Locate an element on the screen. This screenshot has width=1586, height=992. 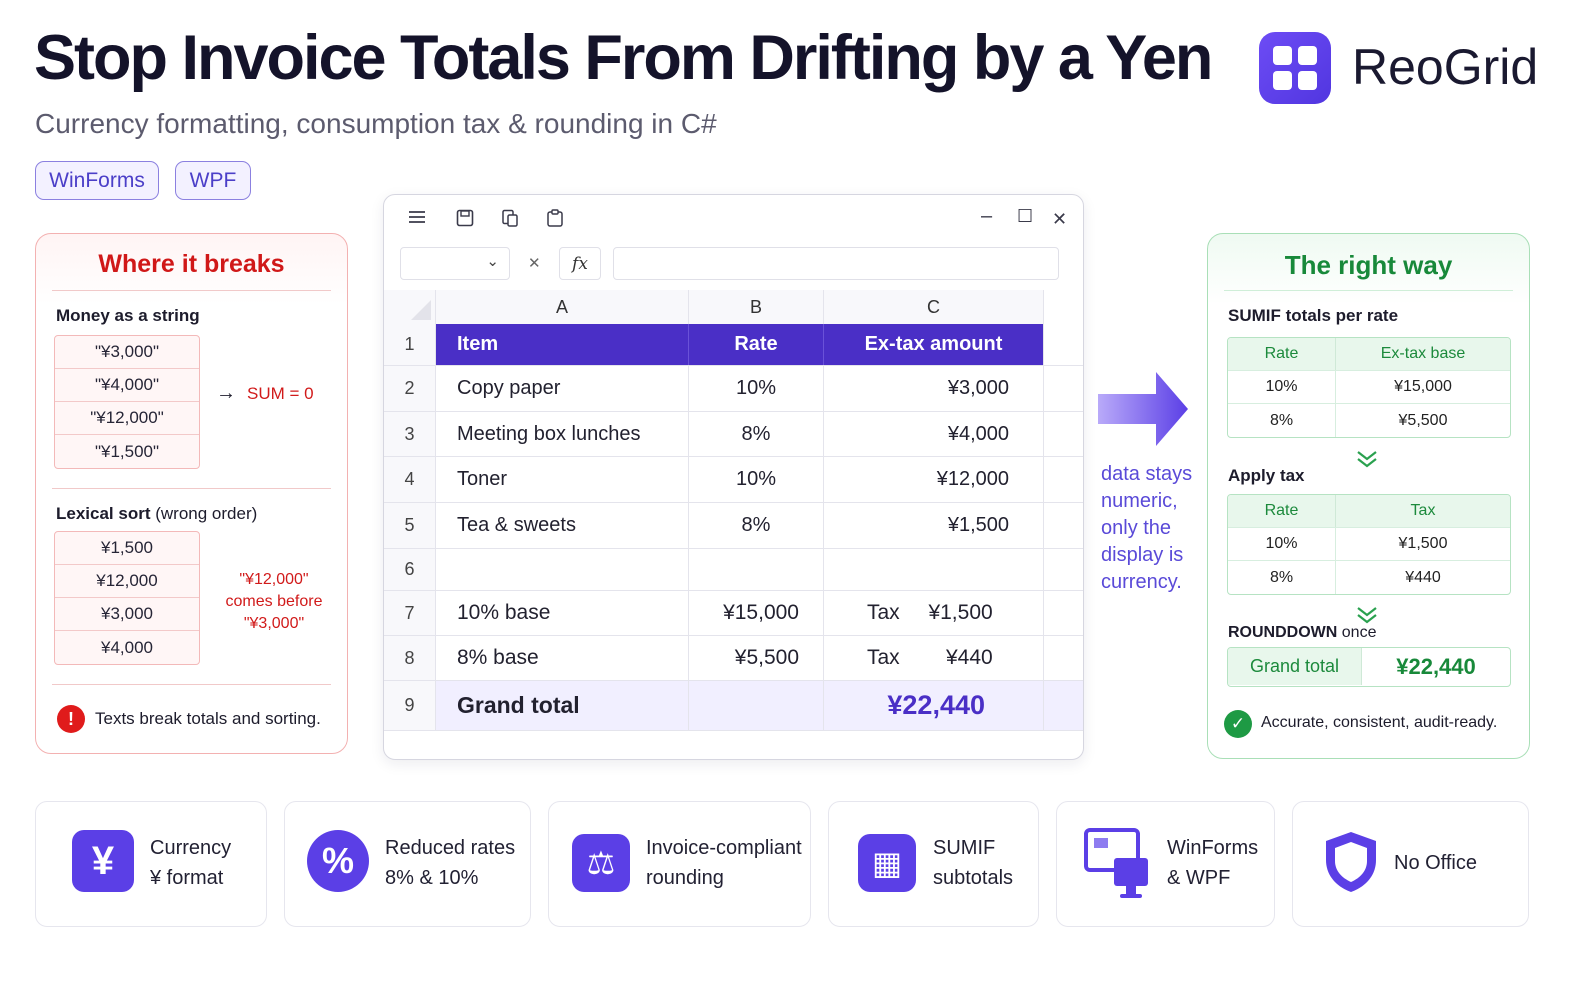
fx-button: fx is located at coordinates (580, 263).